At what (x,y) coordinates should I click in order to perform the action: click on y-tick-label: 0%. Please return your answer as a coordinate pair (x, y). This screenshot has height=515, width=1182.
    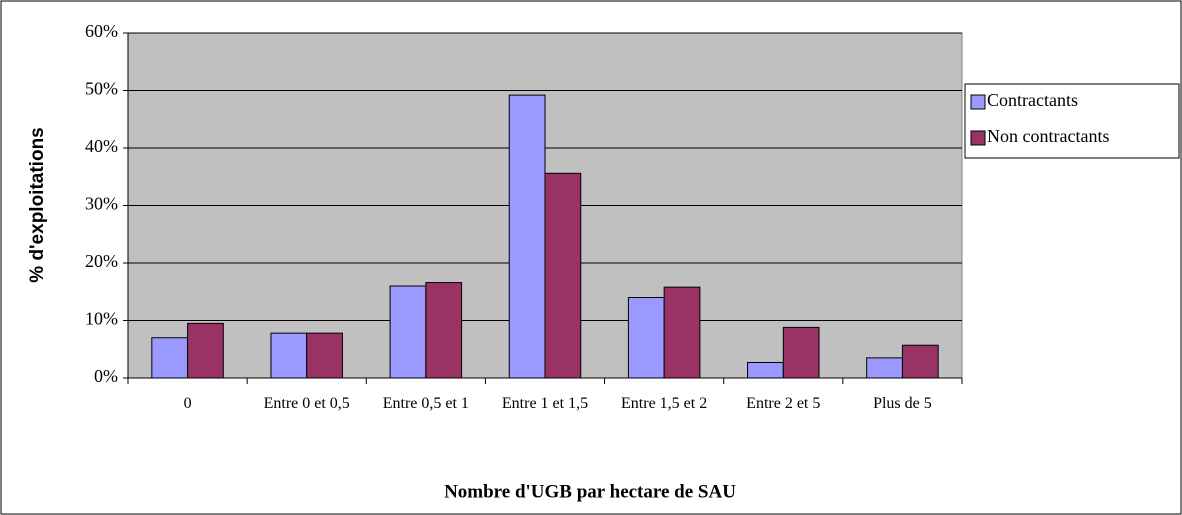
    Looking at the image, I should click on (106, 376).